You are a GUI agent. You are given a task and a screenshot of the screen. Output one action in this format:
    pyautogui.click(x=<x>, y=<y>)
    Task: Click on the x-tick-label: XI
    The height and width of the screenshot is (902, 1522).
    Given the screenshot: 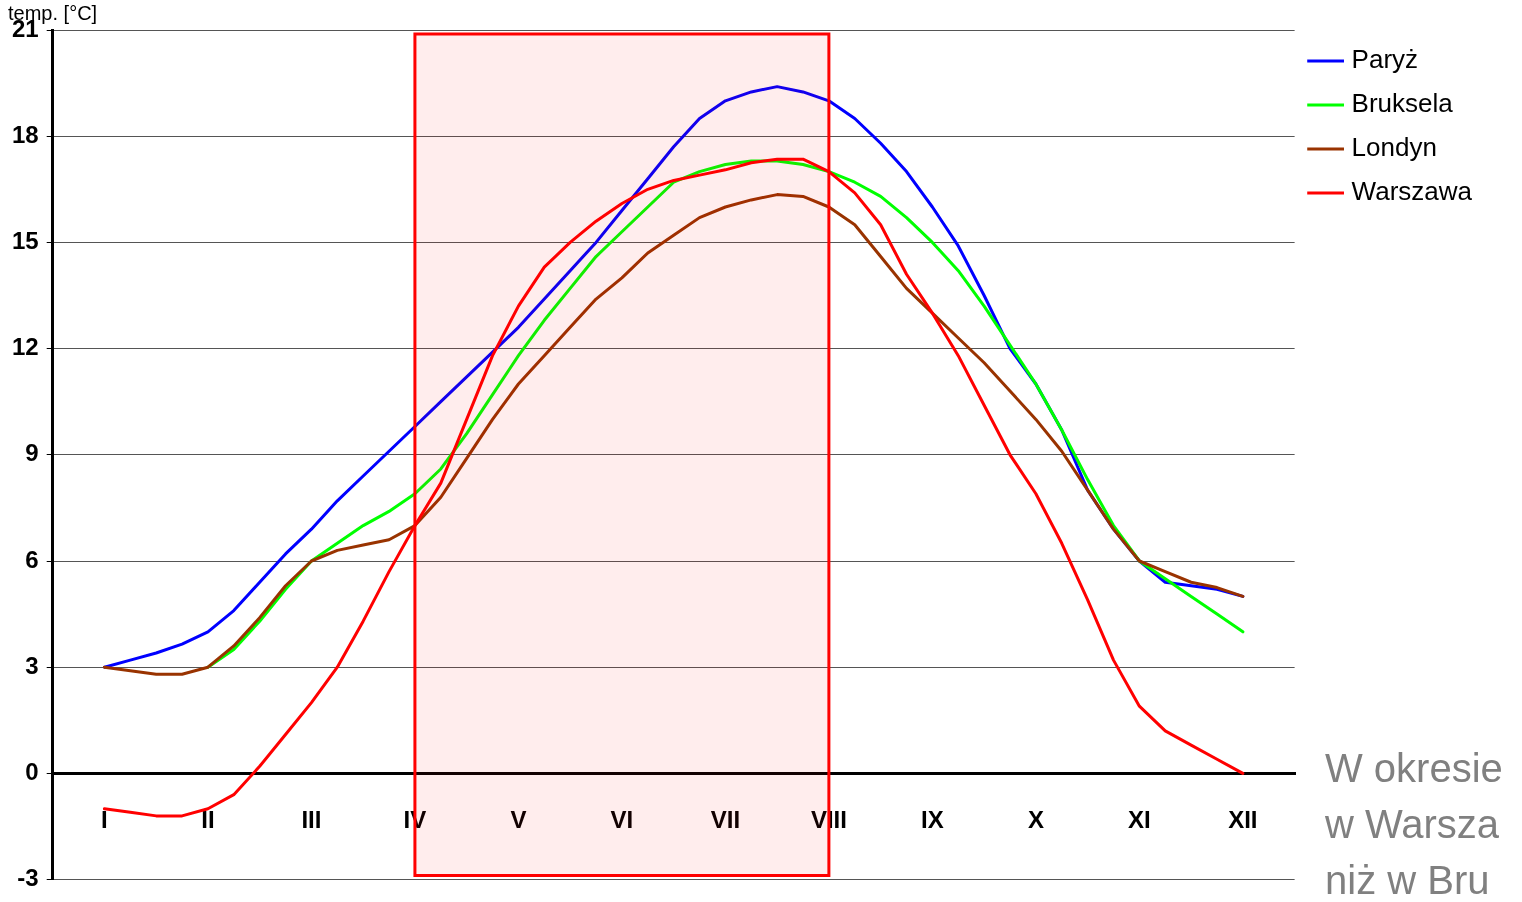 What is the action you would take?
    pyautogui.click(x=1139, y=820)
    